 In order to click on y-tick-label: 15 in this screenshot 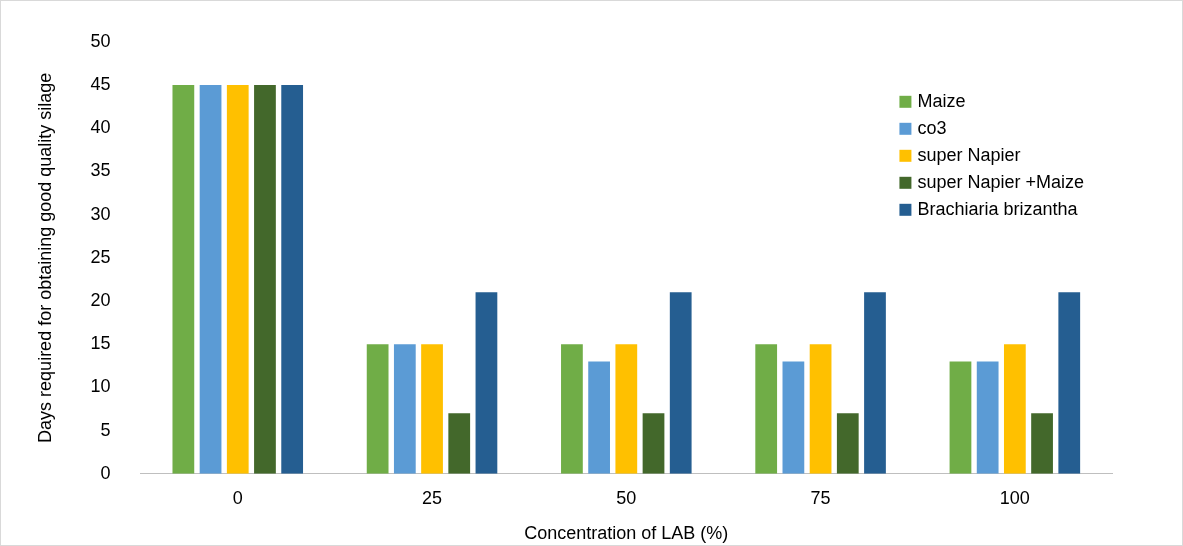, I will do `click(100, 343)`.